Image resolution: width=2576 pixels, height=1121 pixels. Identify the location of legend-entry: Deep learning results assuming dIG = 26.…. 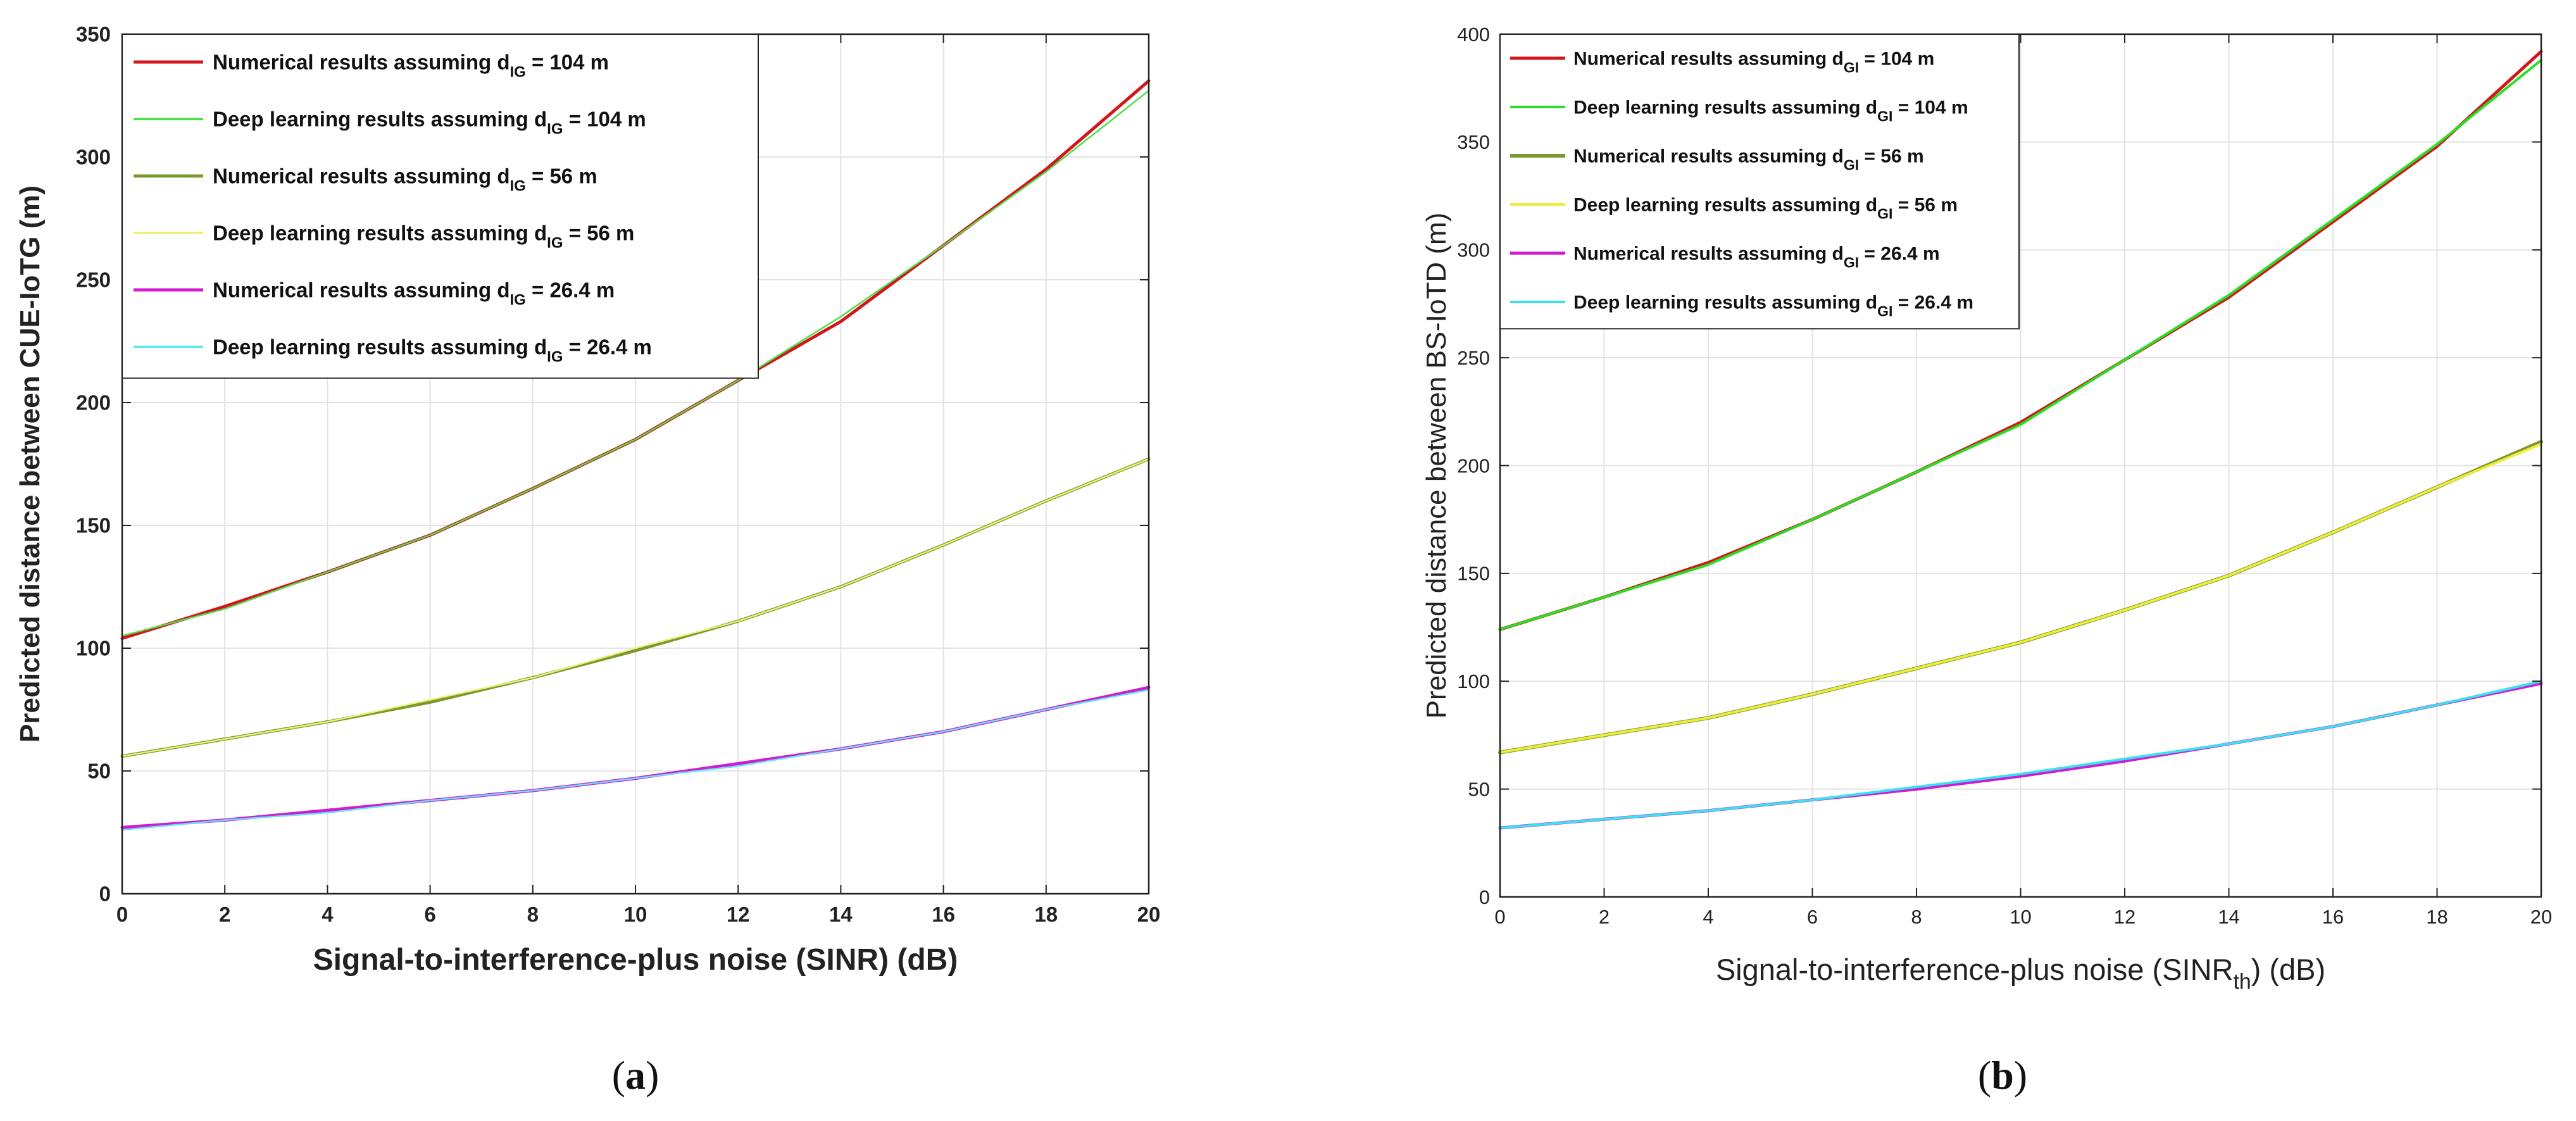
(432, 350).